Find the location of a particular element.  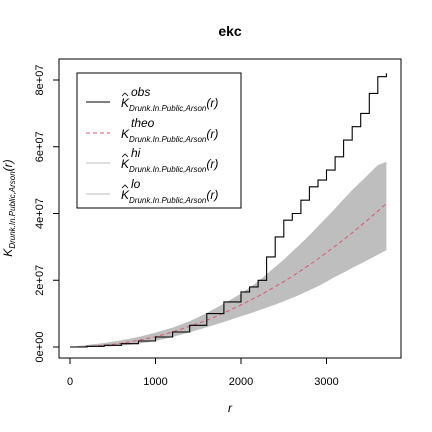

y-axis: 0e+00 2e+07 4e+07 6e+07 8e+07 is located at coordinates (47, 214).